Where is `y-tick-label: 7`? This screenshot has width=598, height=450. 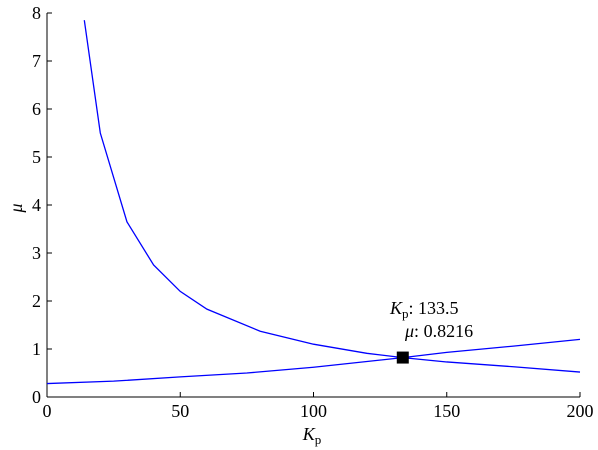 y-tick-label: 7 is located at coordinates (36, 61).